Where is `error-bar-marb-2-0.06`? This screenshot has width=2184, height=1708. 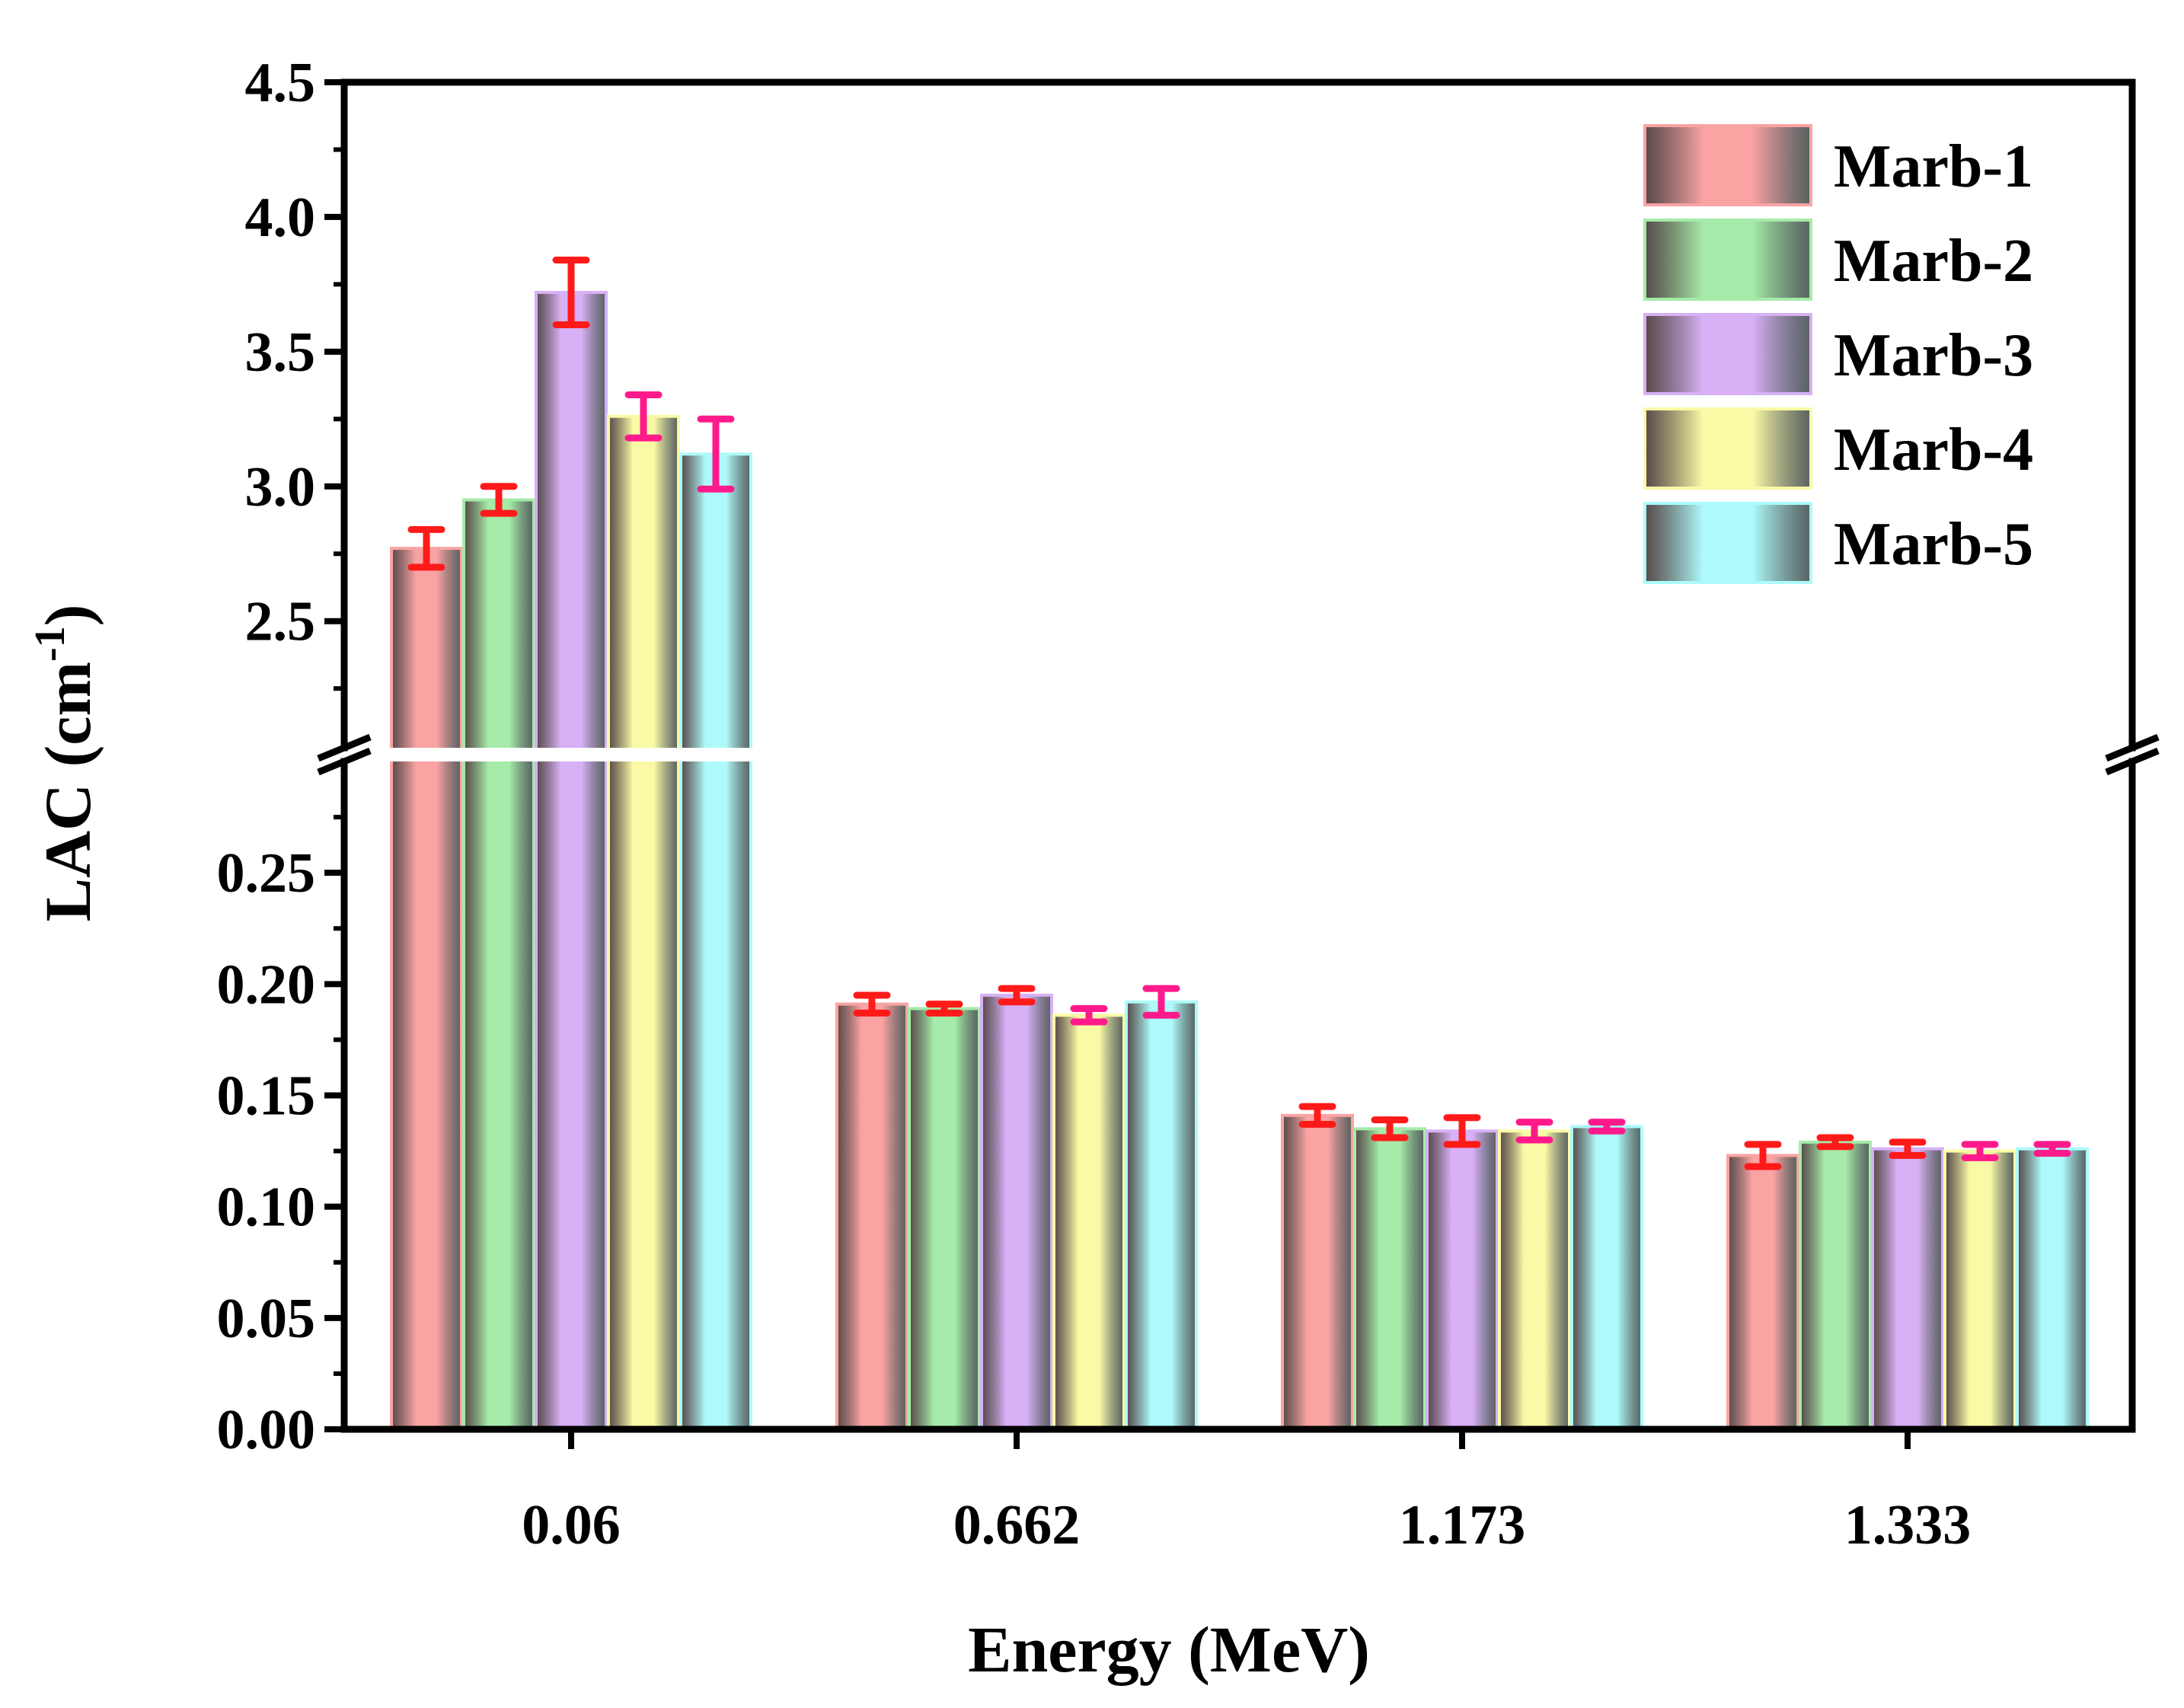
error-bar-marb-2-0.06 is located at coordinates (499, 500).